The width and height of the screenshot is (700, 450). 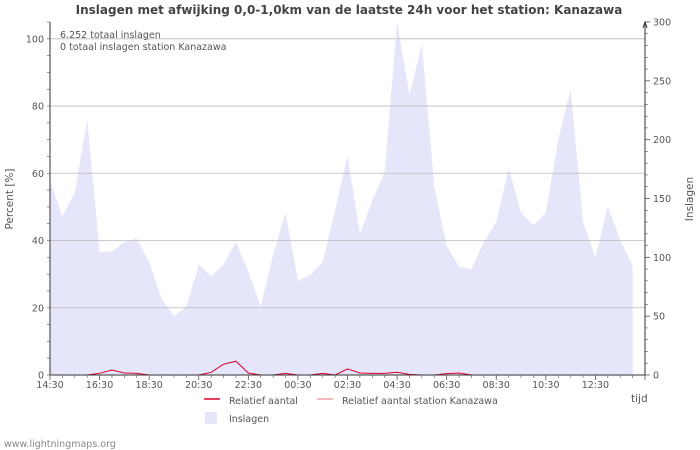 What do you see at coordinates (656, 376) in the screenshot?
I see `y-tick-right-label: 0` at bounding box center [656, 376].